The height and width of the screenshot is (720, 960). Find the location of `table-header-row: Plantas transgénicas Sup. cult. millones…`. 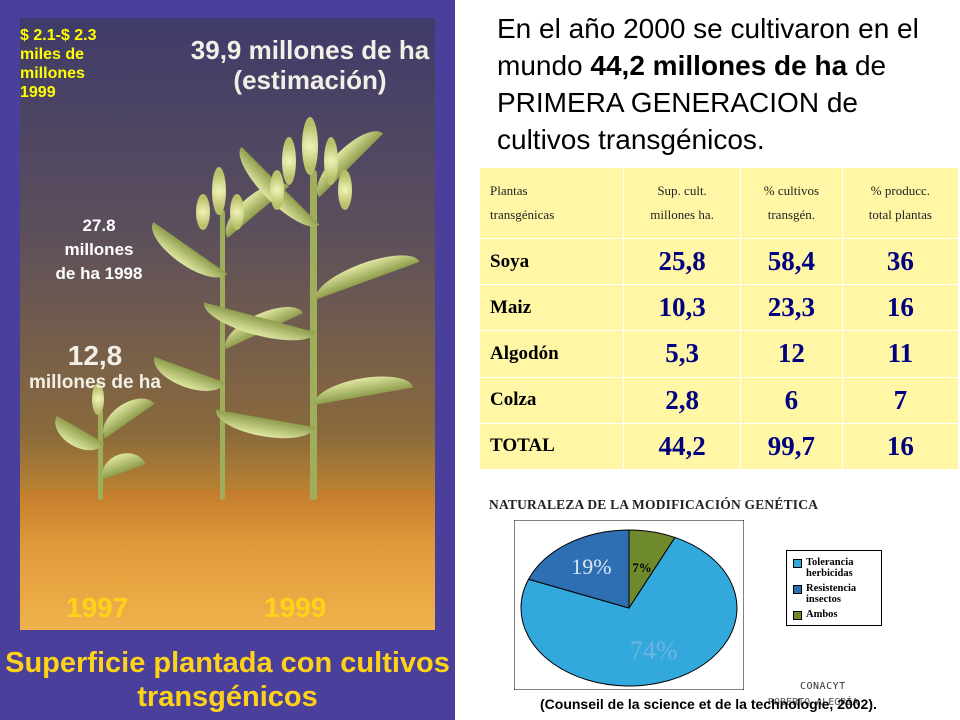

table-header-row: Plantas transgénicas Sup. cult. millones… is located at coordinates (719, 203).